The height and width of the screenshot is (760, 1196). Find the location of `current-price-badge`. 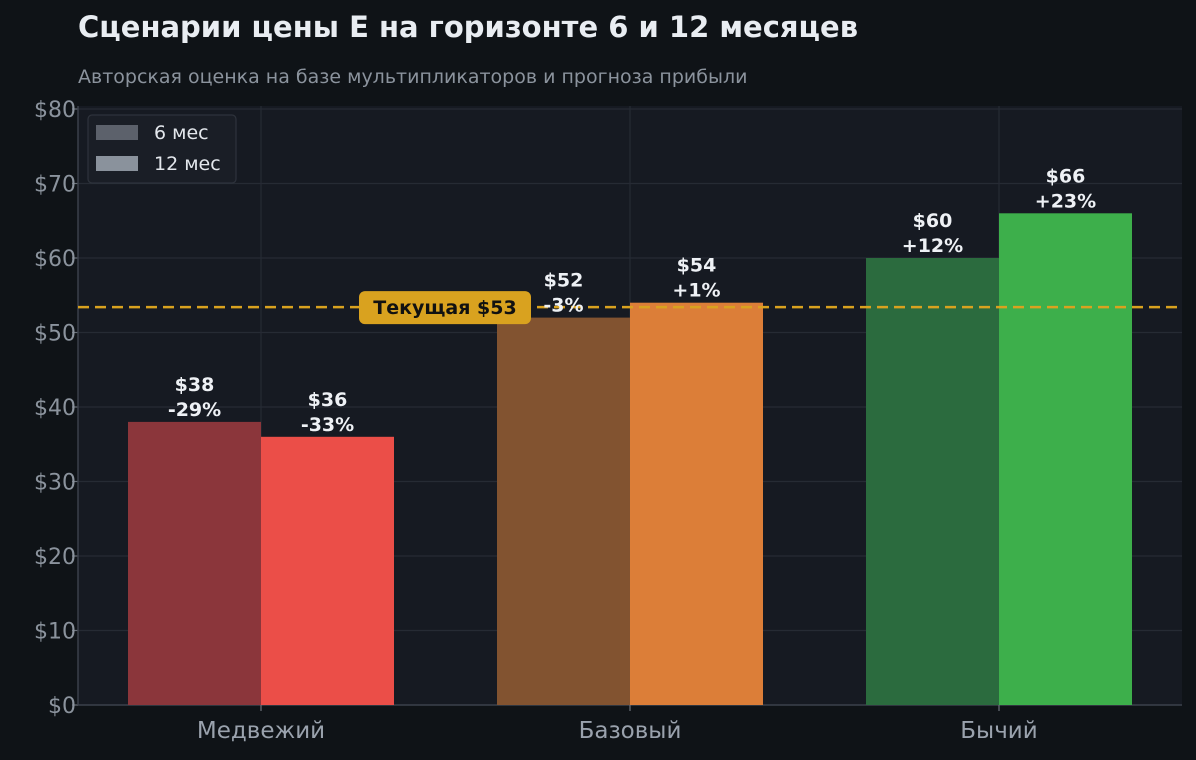

current-price-badge is located at coordinates (445, 308).